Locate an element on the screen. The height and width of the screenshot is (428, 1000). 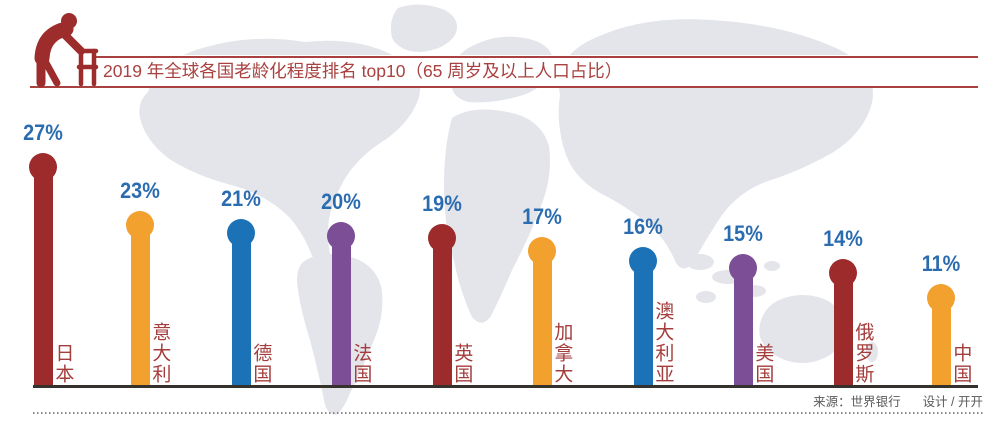
value-label: 19% is located at coordinates (442, 203).